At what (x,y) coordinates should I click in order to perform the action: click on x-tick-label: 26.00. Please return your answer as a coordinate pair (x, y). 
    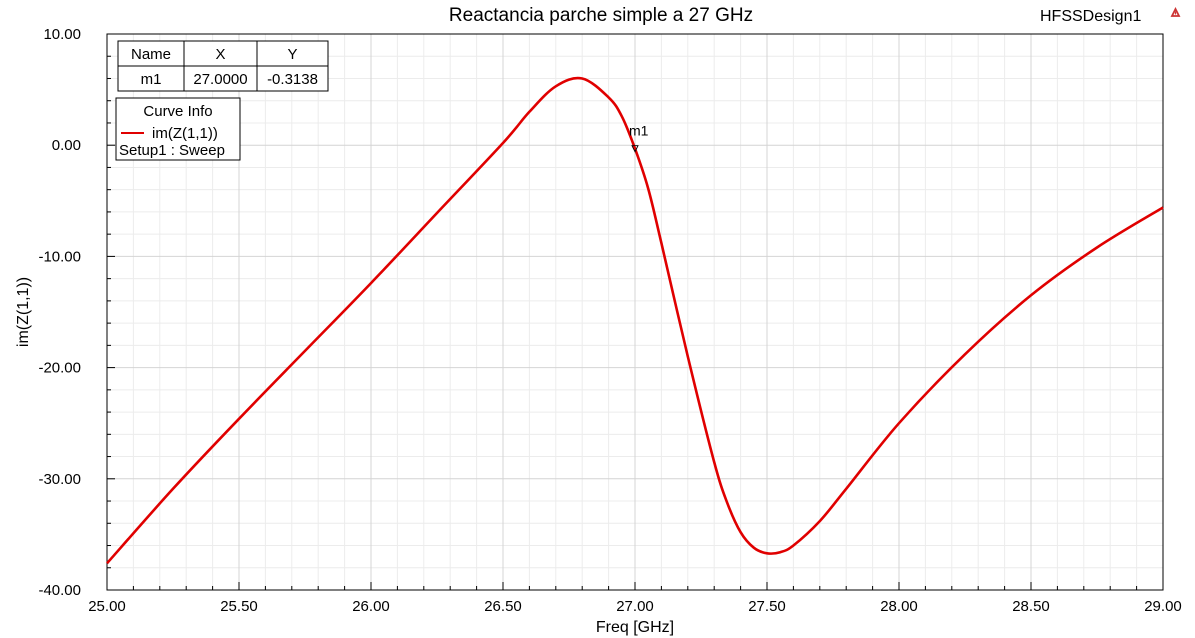
    Looking at the image, I should click on (371, 606).